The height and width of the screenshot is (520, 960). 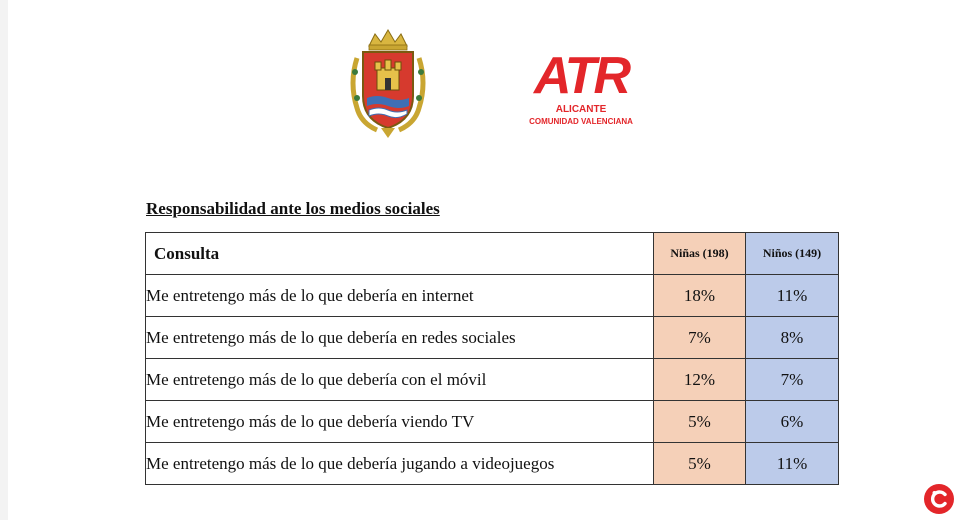 What do you see at coordinates (699, 253) in the screenshot?
I see `header-ninas: Niñas (198)` at bounding box center [699, 253].